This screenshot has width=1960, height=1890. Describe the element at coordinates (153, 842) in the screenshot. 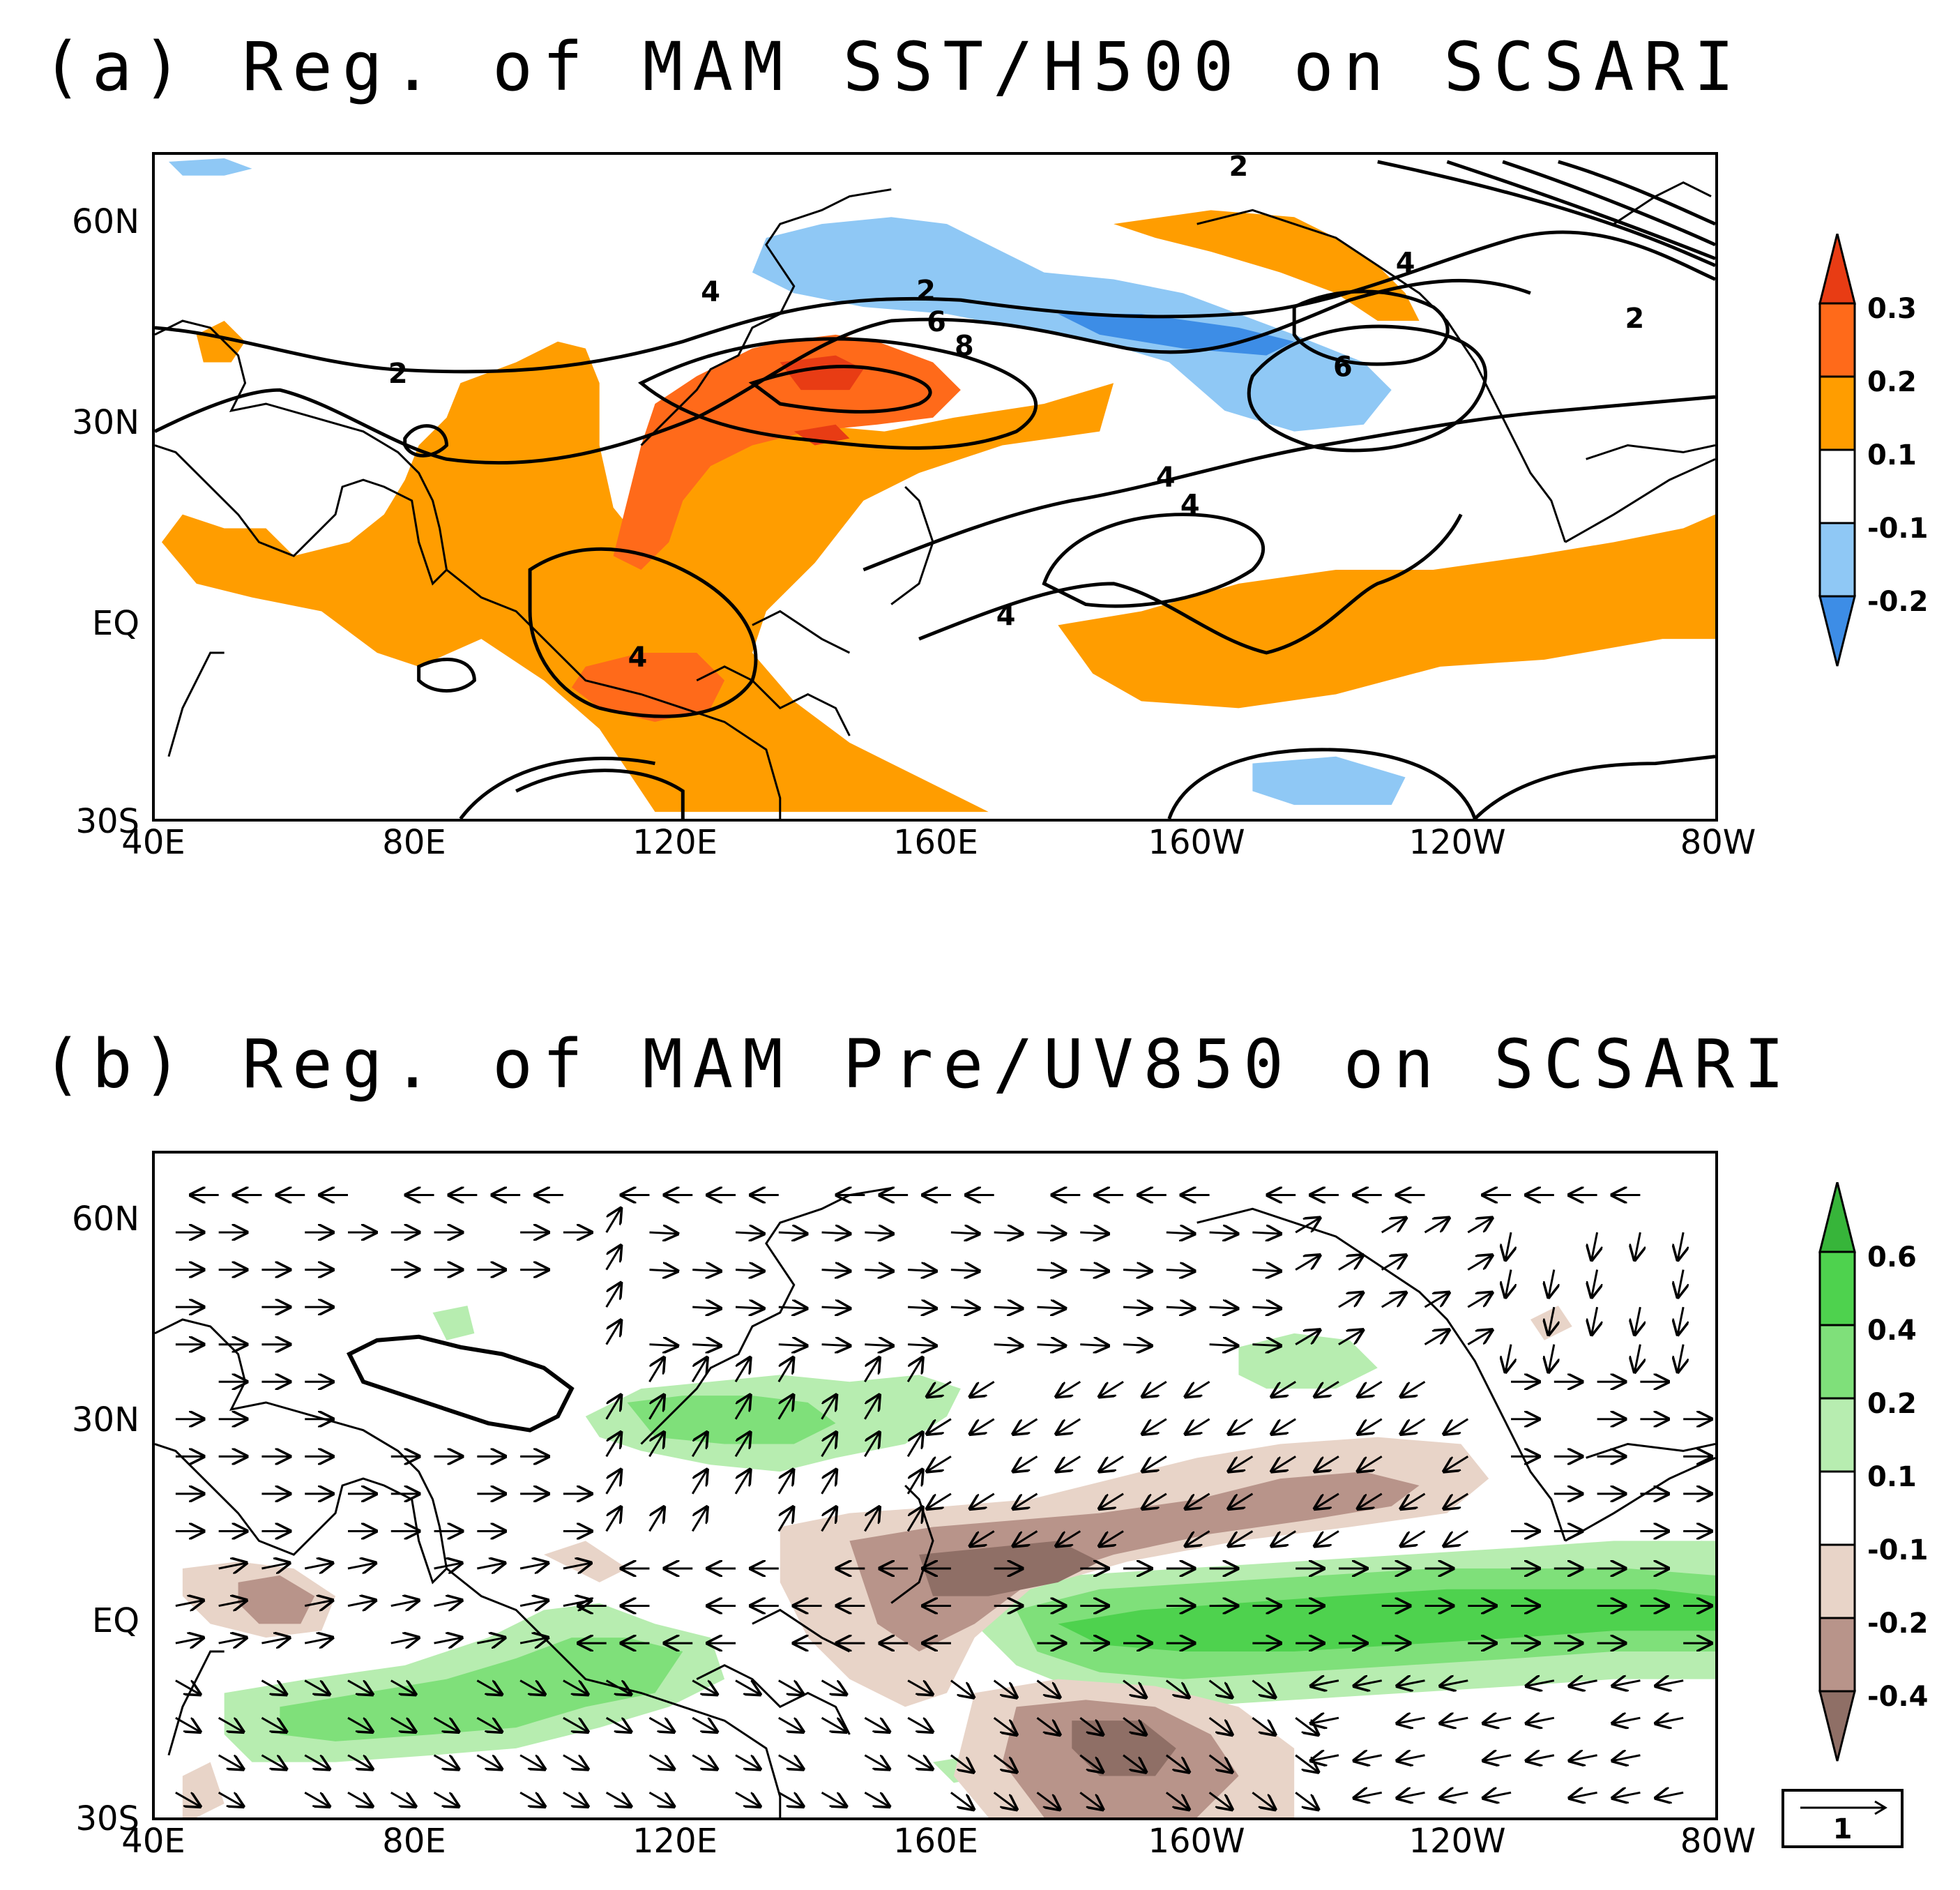

I see `lon-label-40e: 40E` at that location.